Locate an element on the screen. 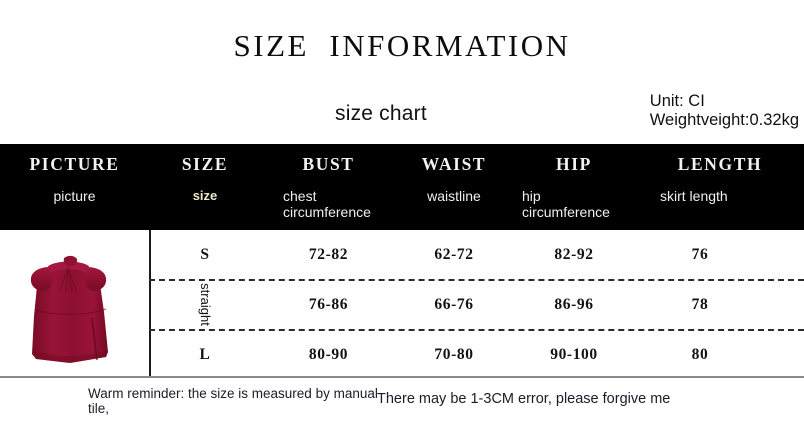 This screenshot has width=804, height=429. unit-line: Unit: CI is located at coordinates (677, 101).